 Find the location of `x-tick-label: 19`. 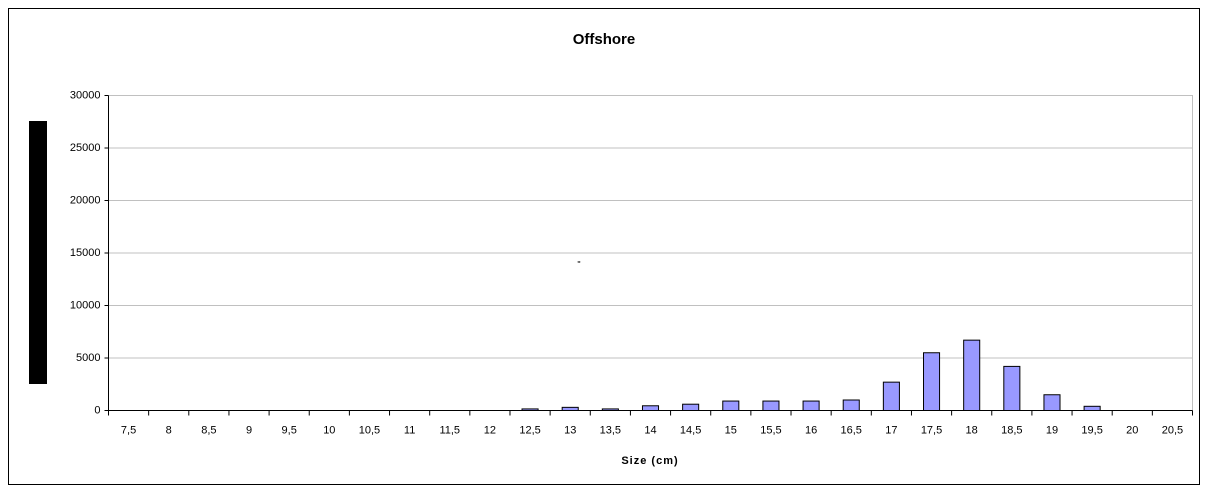

x-tick-label: 19 is located at coordinates (1052, 430).